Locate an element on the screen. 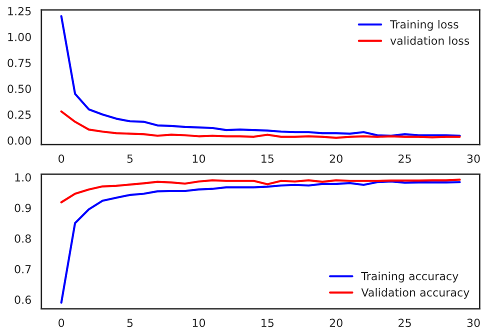 This screenshot has height=332, width=487. y-tick-label: 0.00 is located at coordinates (19, 140).